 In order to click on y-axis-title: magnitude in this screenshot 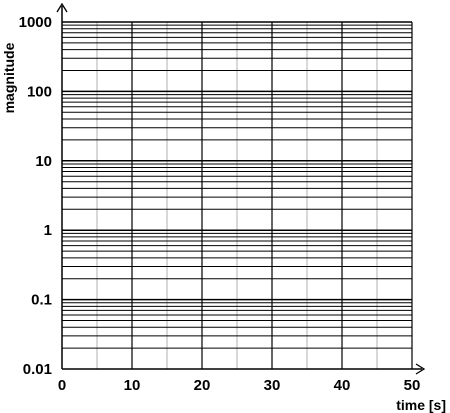, I will do `click(9, 77)`.